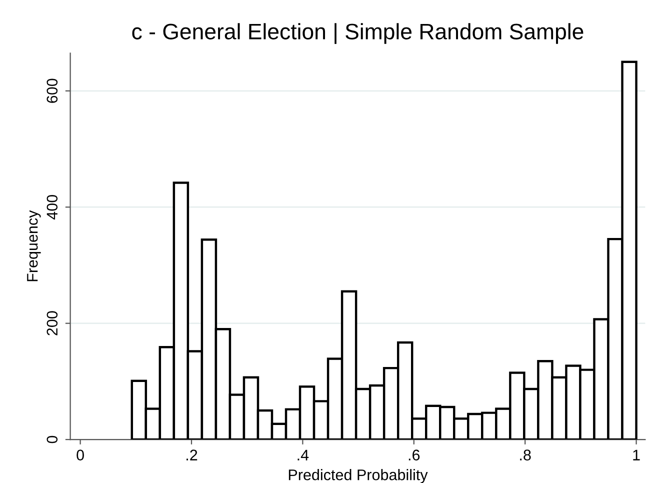 This screenshot has height=483, width=657. What do you see at coordinates (34, 246) in the screenshot?
I see `y-axis-title: Frequency` at bounding box center [34, 246].